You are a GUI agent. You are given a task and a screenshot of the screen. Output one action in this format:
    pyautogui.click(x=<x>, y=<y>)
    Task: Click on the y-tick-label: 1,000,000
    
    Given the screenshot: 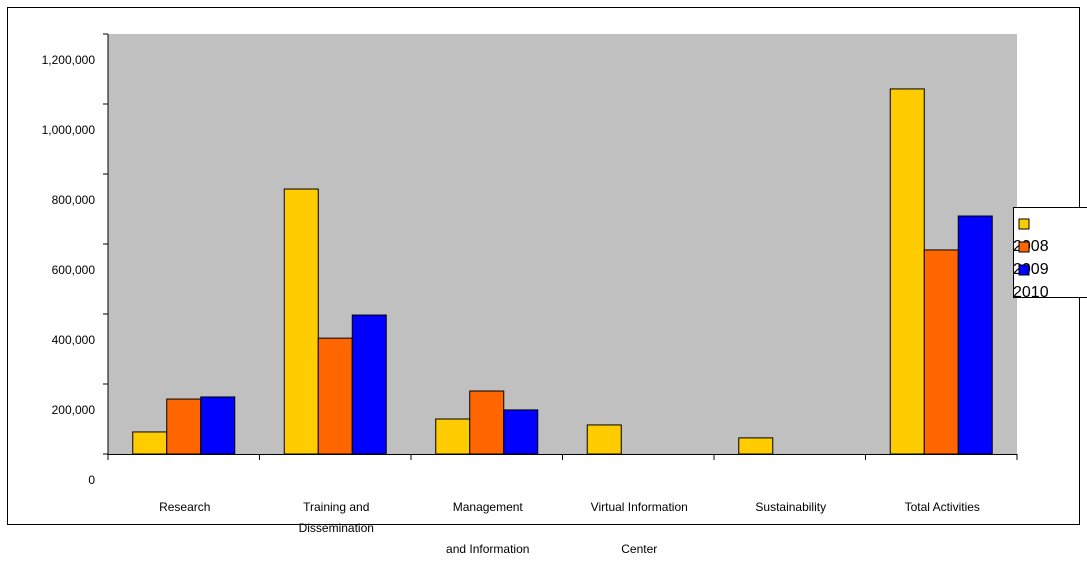 What is the action you would take?
    pyautogui.click(x=69, y=130)
    